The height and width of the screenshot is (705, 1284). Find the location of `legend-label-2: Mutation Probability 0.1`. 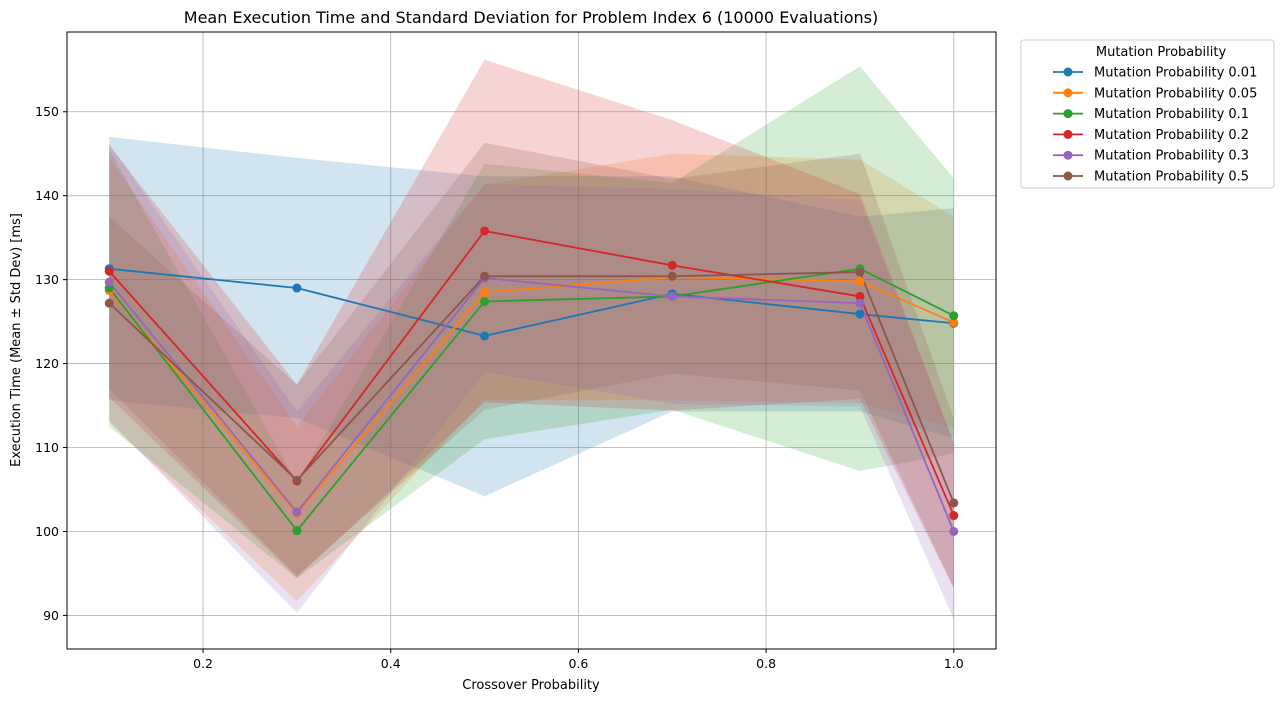

legend-label-2: Mutation Probability 0.1 is located at coordinates (1171, 114).